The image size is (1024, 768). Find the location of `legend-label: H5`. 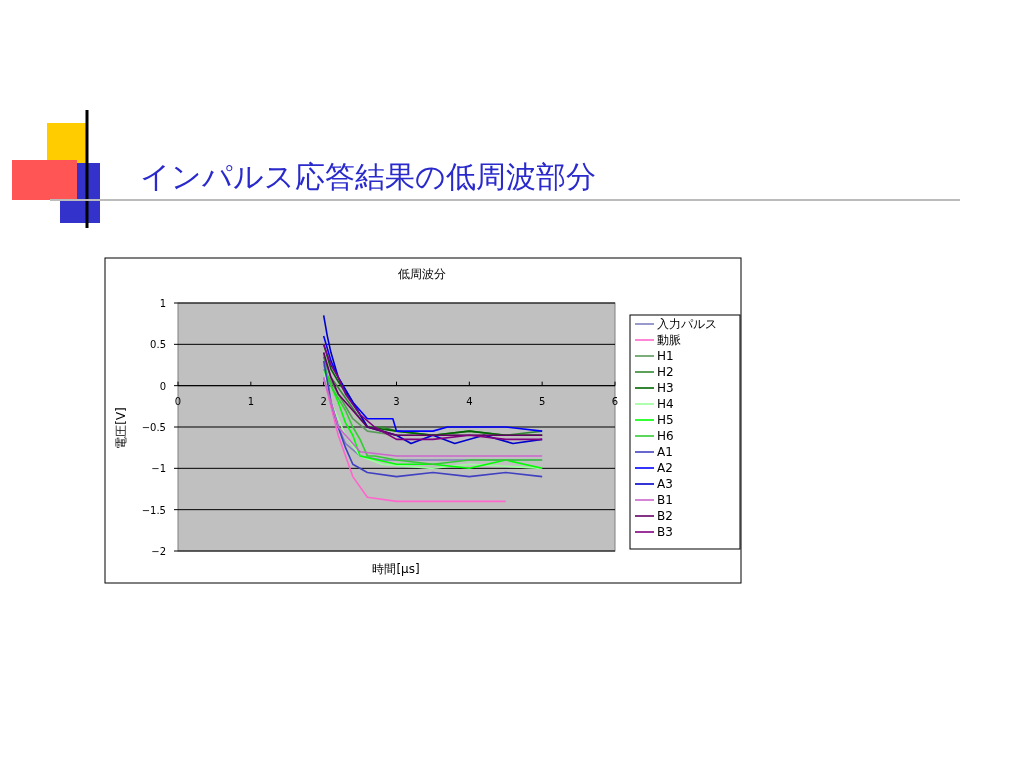

legend-label: H5 is located at coordinates (665, 420).